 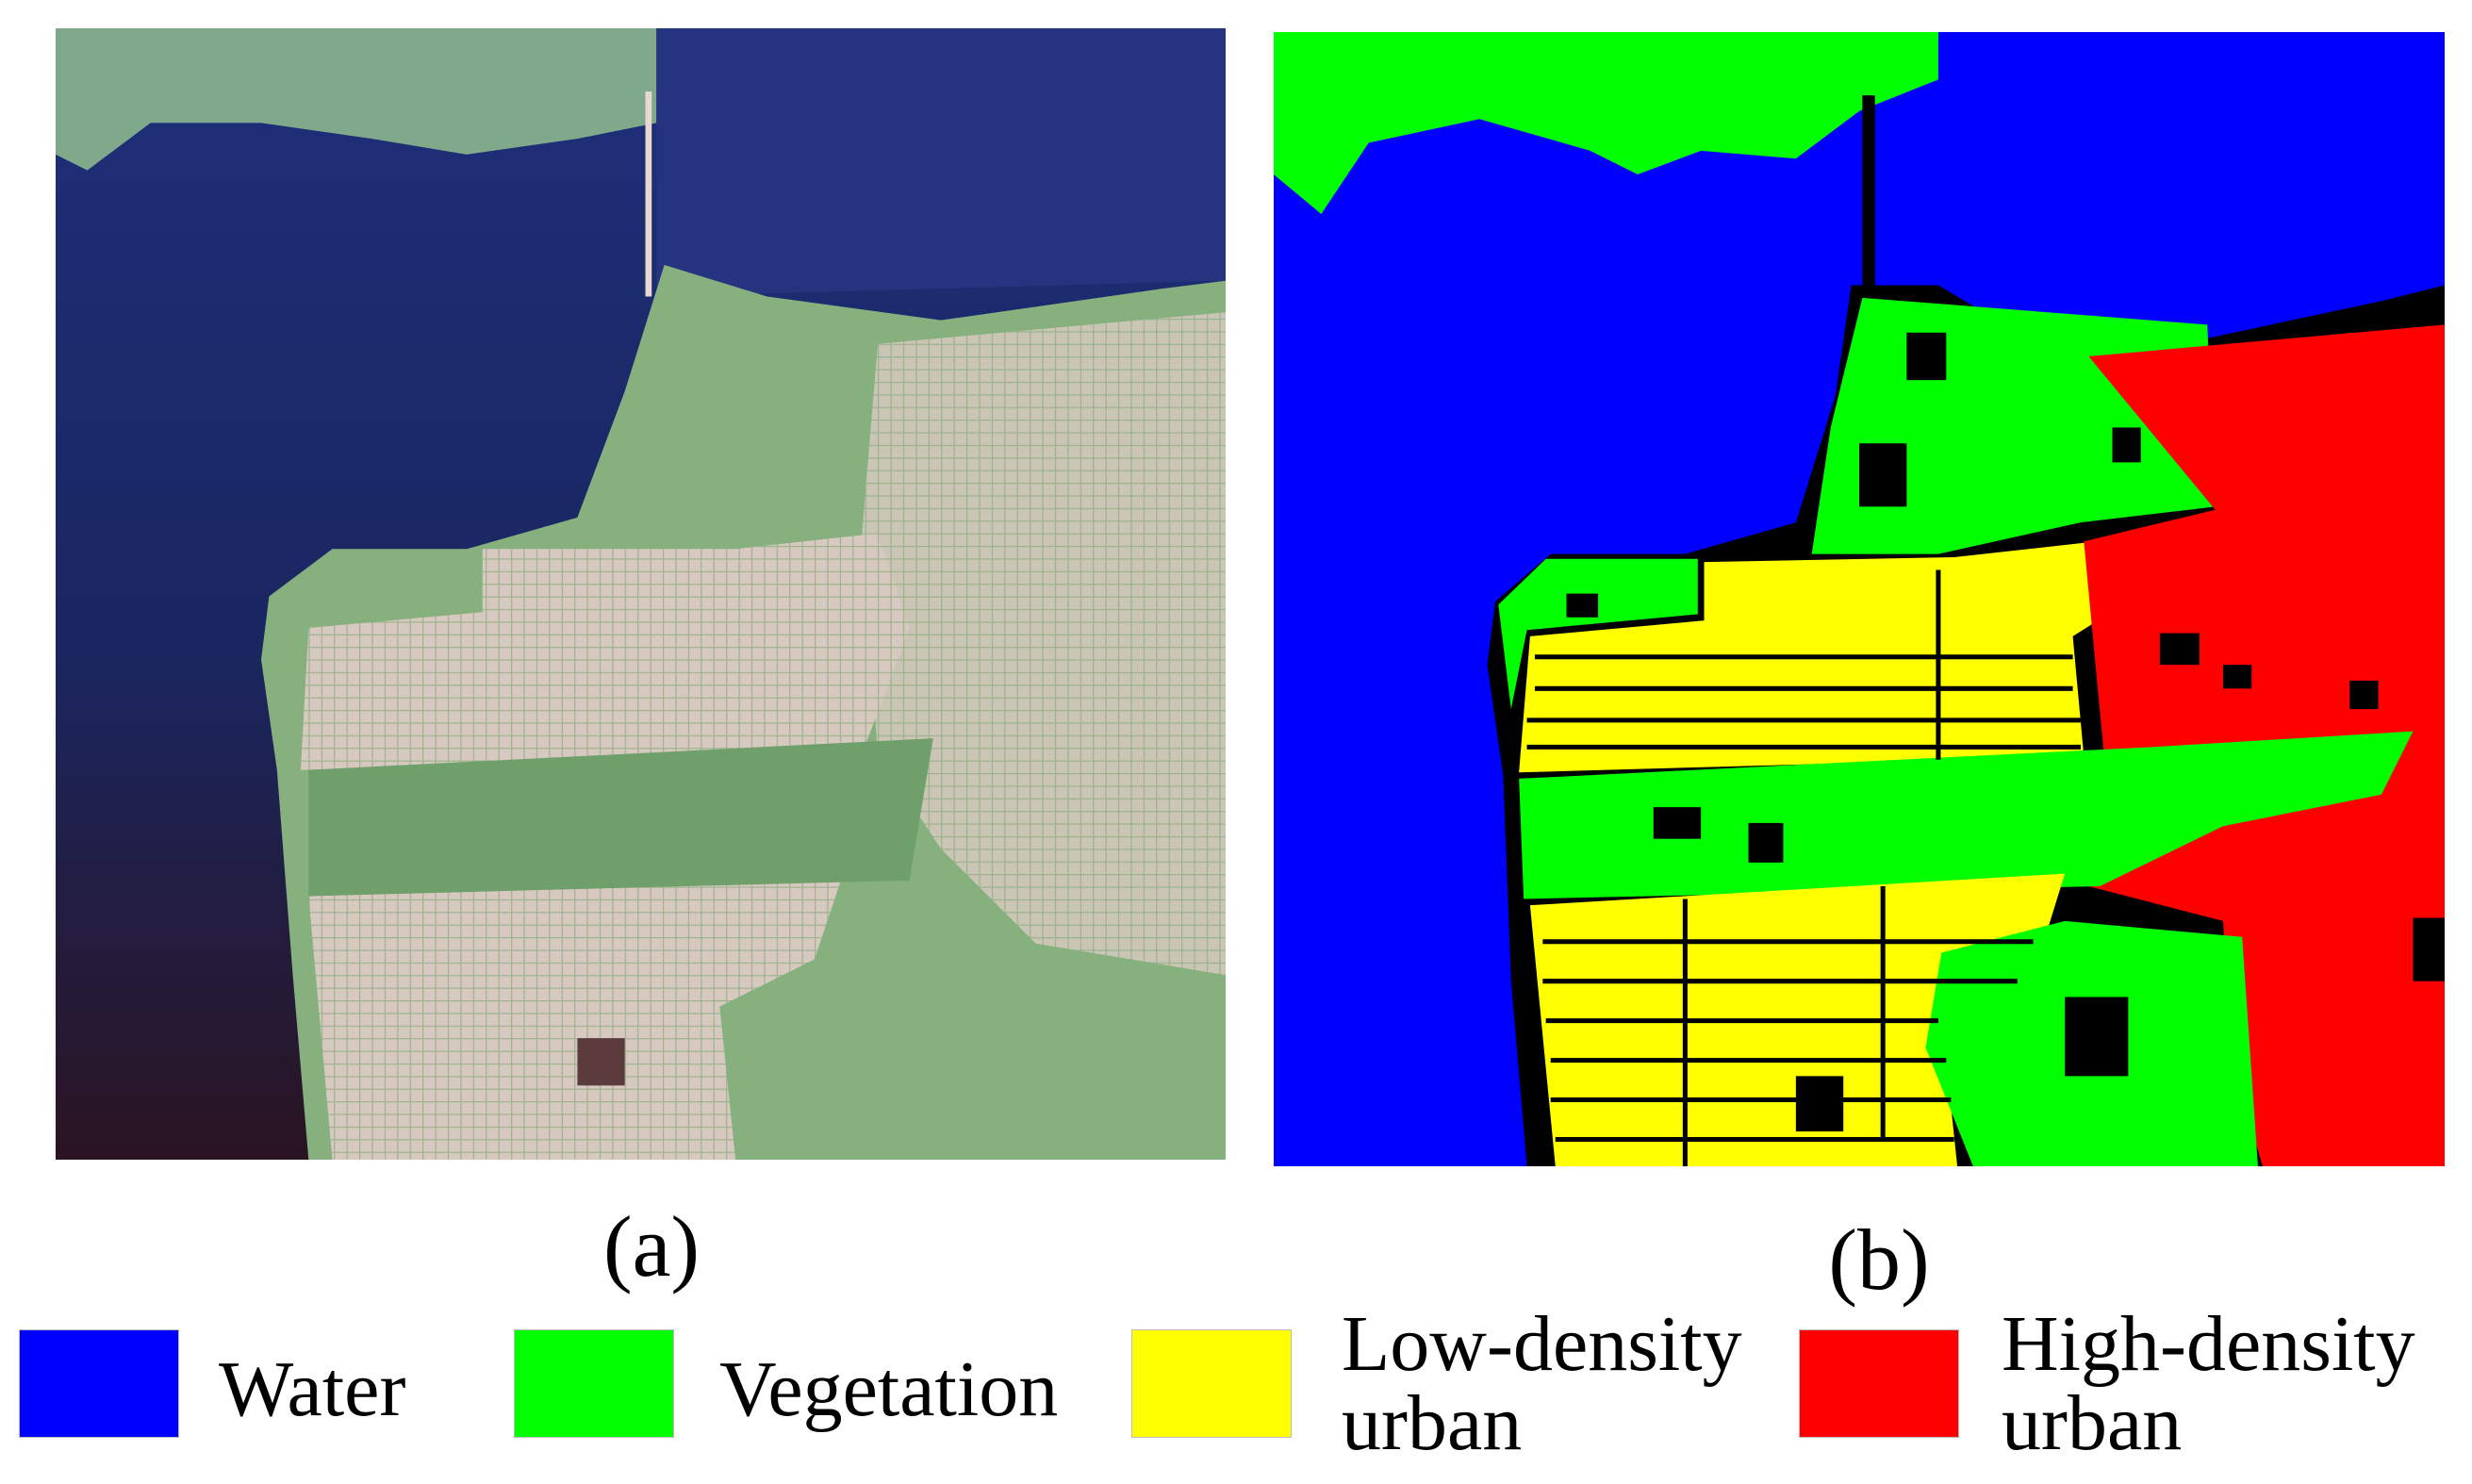 What do you see at coordinates (1542, 1344) in the screenshot?
I see `legend-label: Low-density` at bounding box center [1542, 1344].